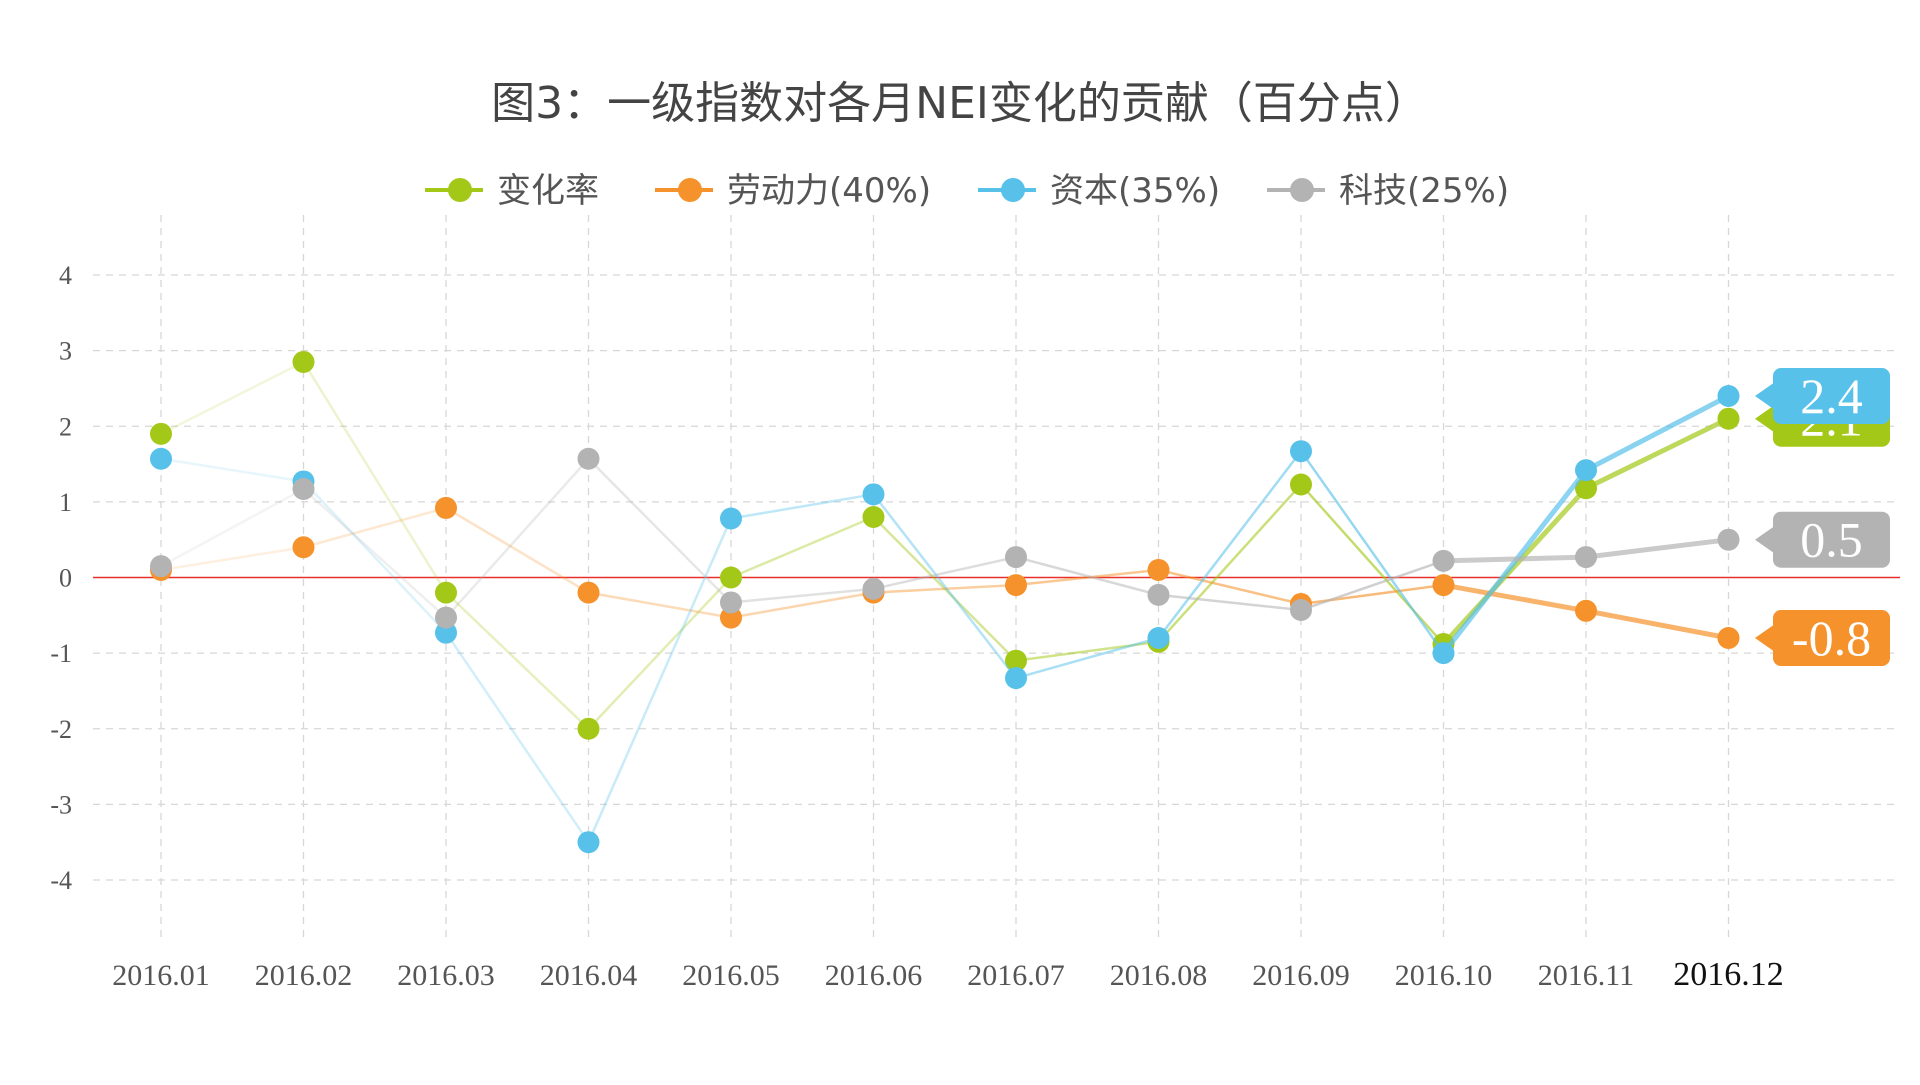 This screenshot has width=1920, height=1085. Describe the element at coordinates (960, 103) in the screenshot. I see `chart-title: 图3：一级指数对各月NEI变化的贡献（百分点）` at that location.